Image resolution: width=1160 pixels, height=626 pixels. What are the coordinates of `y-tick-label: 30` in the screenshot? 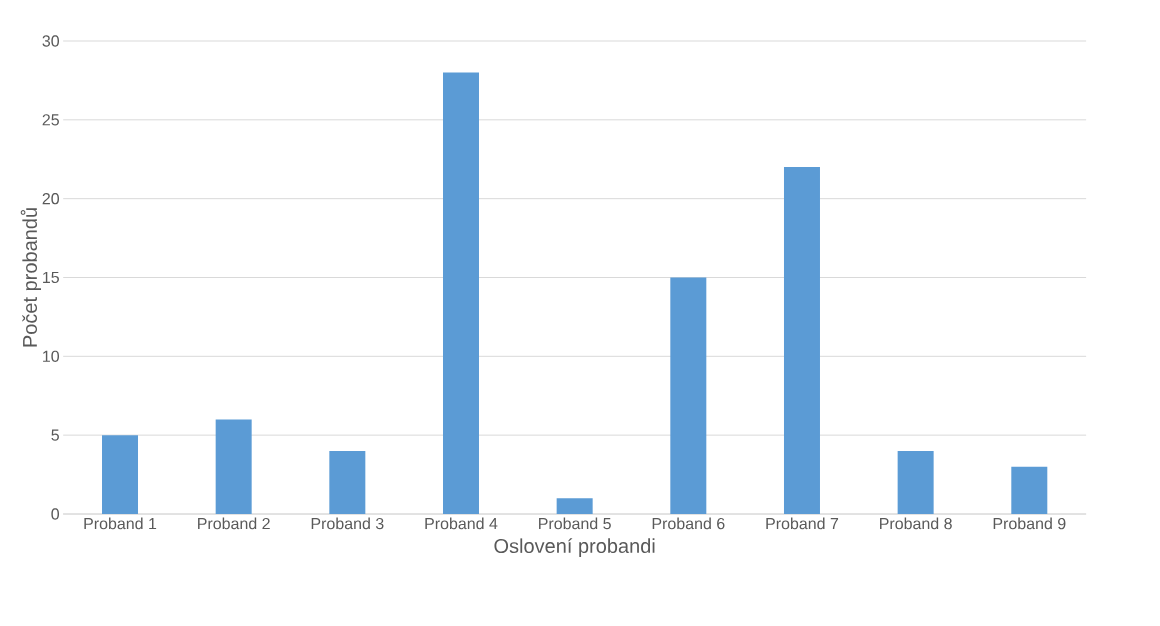 It's located at (51, 41).